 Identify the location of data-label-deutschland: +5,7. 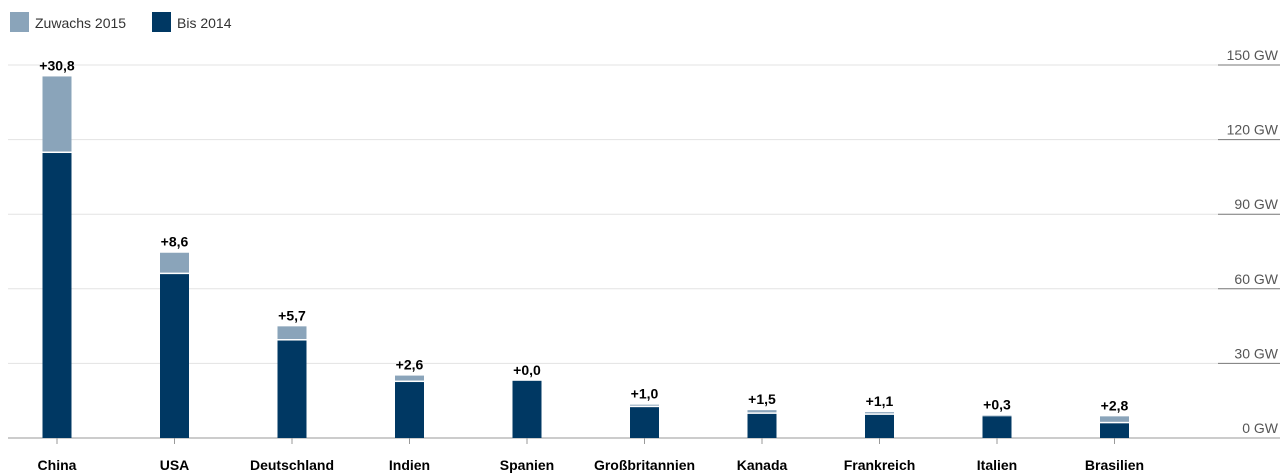
(292, 315).